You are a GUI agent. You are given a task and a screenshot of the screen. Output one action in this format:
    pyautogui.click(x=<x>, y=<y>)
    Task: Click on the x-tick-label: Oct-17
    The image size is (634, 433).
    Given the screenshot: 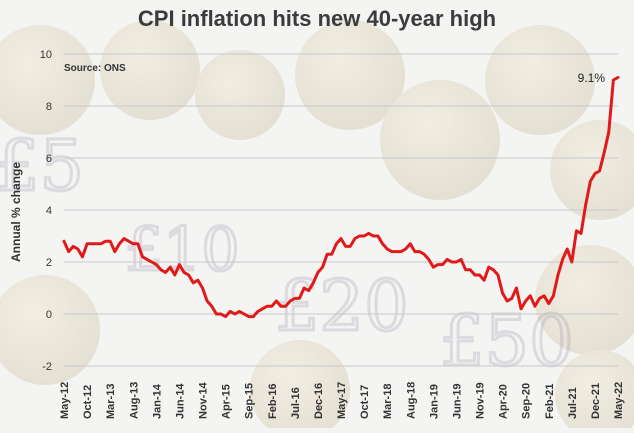 What is the action you would take?
    pyautogui.click(x=365, y=402)
    